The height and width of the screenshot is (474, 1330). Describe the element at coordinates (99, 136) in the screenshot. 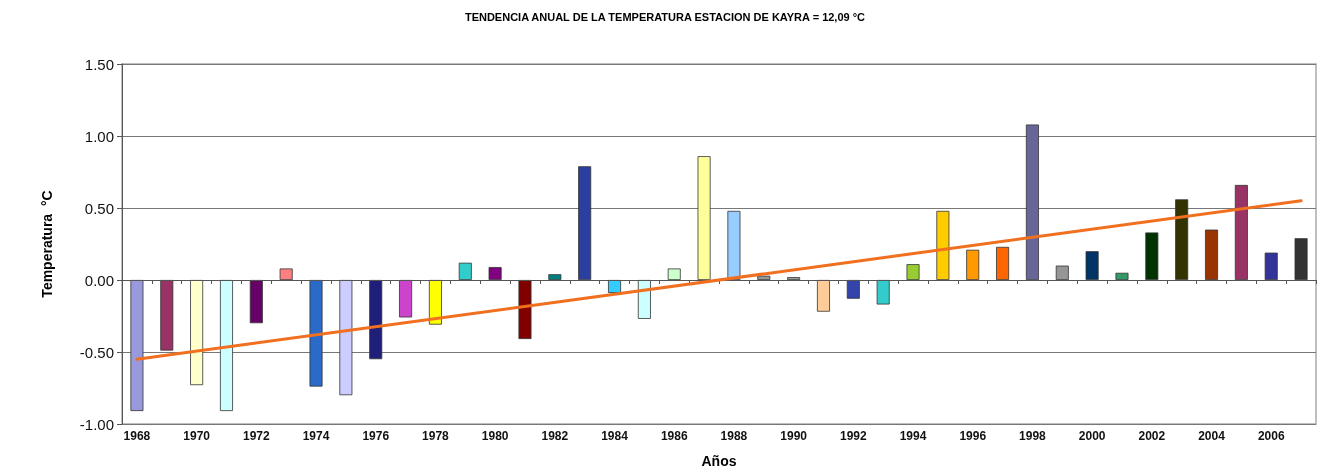

I see `y-tick-label: 1.00` at that location.